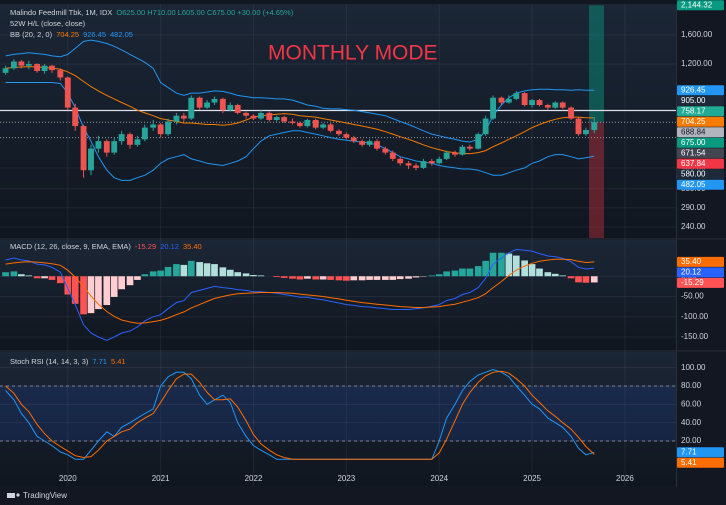 The height and width of the screenshot is (505, 726). Describe the element at coordinates (145, 246) in the screenshot. I see `legend-value: -15.29` at that location.